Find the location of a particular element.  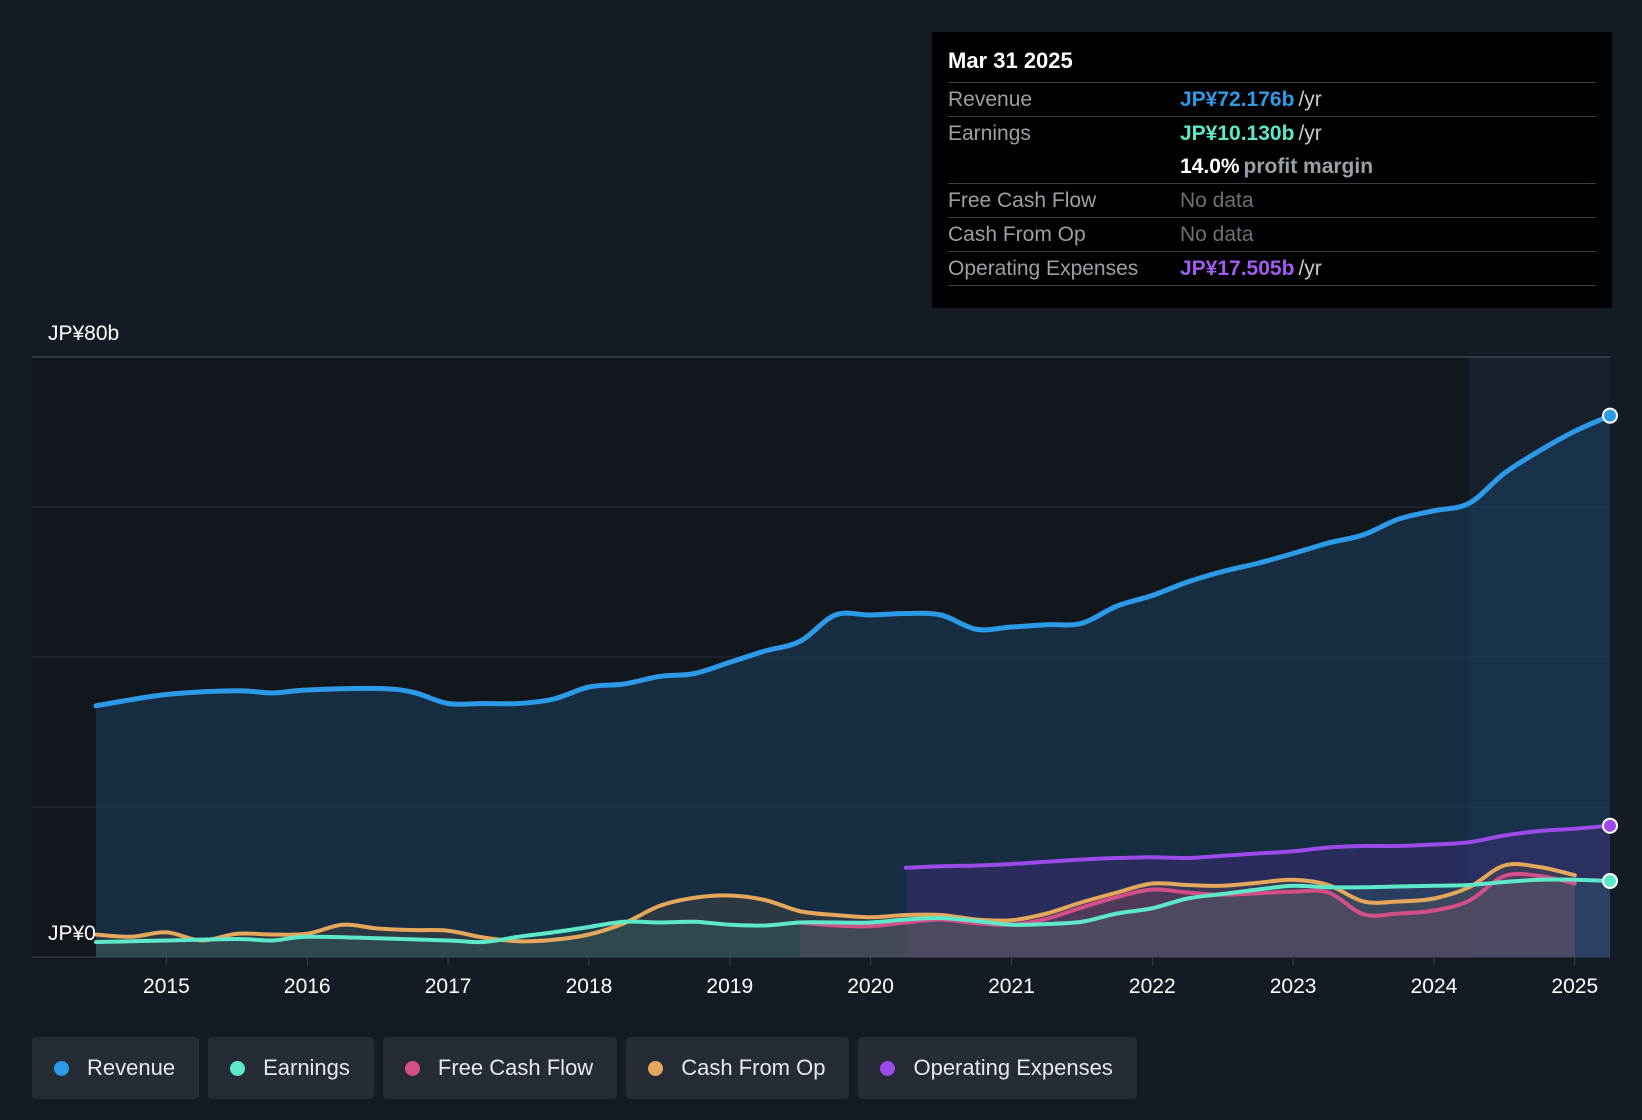

tooltip-earnings-unit: /yr is located at coordinates (1310, 133).